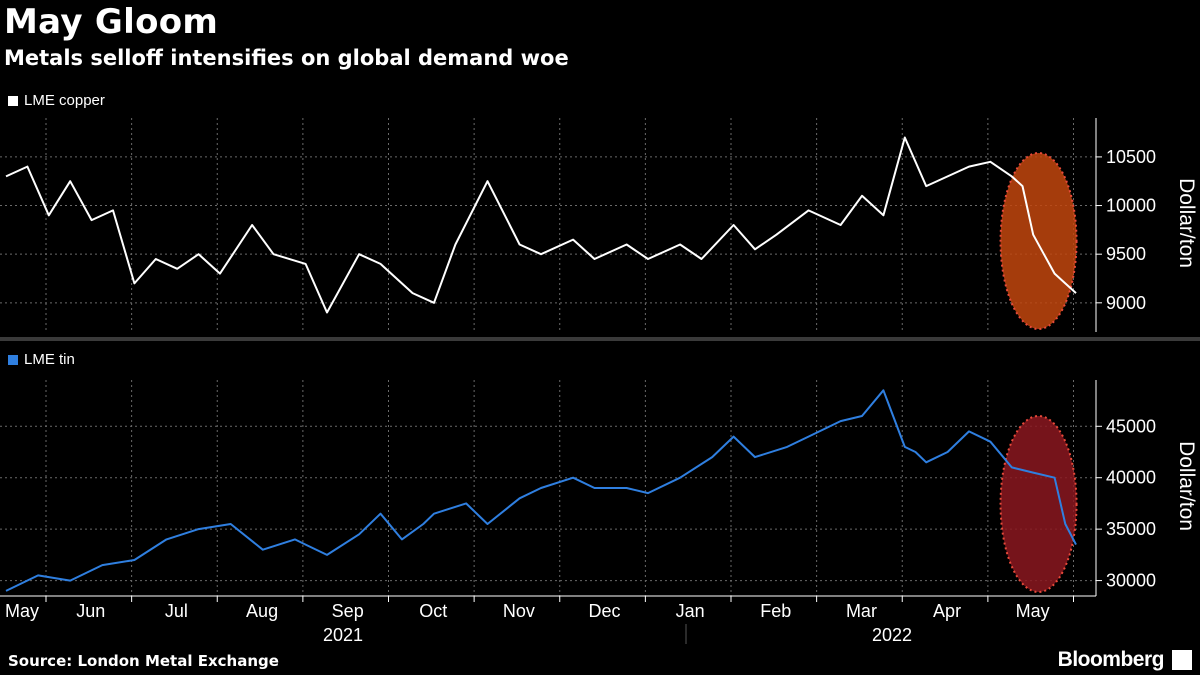 The image size is (1200, 675). What do you see at coordinates (947, 611) in the screenshot?
I see `x-tick-label: Apr` at bounding box center [947, 611].